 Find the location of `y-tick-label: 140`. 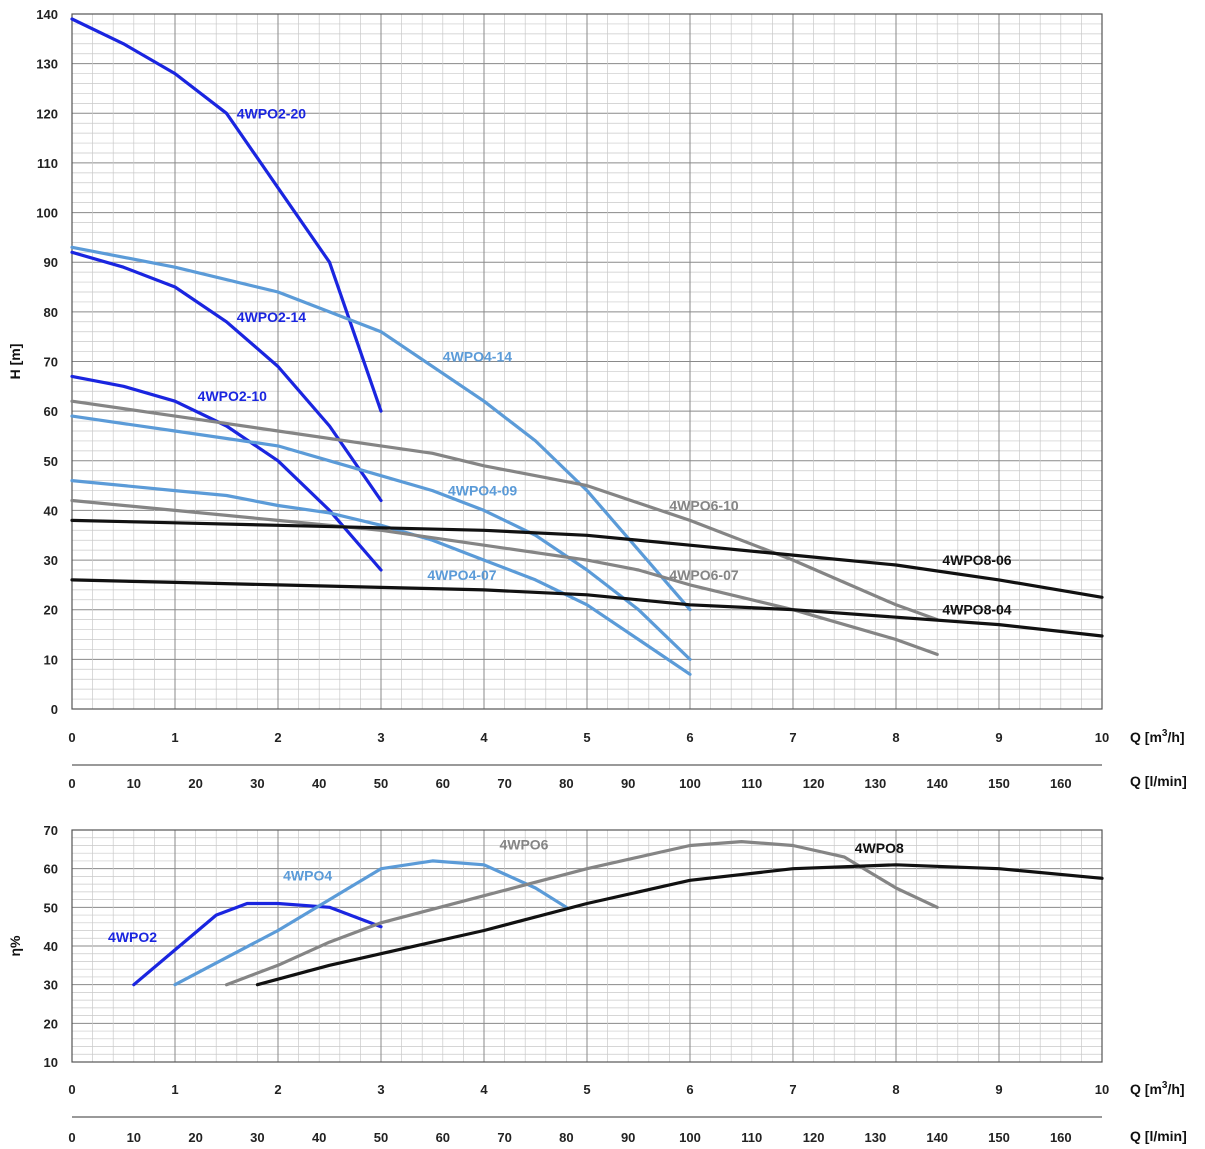

y-tick-label: 140 is located at coordinates (47, 14).